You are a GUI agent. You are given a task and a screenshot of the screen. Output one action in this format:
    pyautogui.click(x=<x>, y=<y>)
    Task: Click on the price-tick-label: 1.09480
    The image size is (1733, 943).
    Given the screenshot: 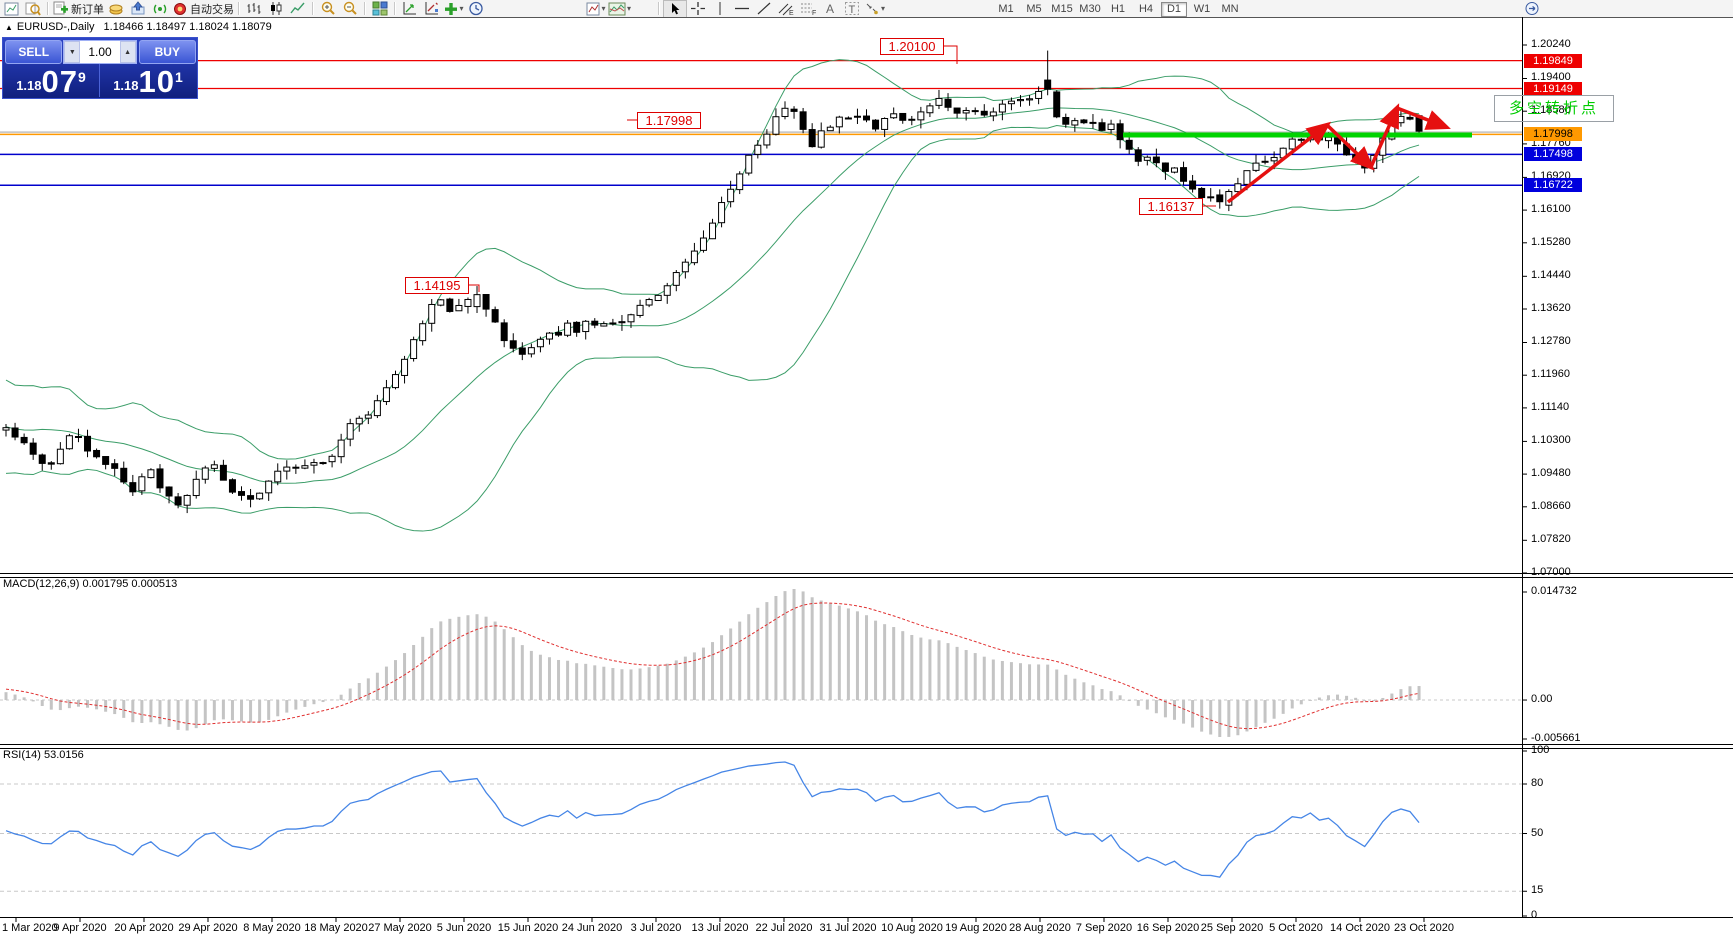 What is the action you would take?
    pyautogui.click(x=1551, y=473)
    